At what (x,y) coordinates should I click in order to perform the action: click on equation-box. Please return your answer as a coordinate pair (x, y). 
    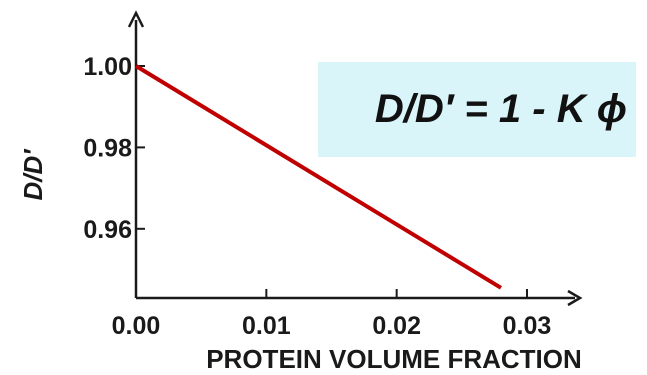
    Looking at the image, I should click on (477, 109).